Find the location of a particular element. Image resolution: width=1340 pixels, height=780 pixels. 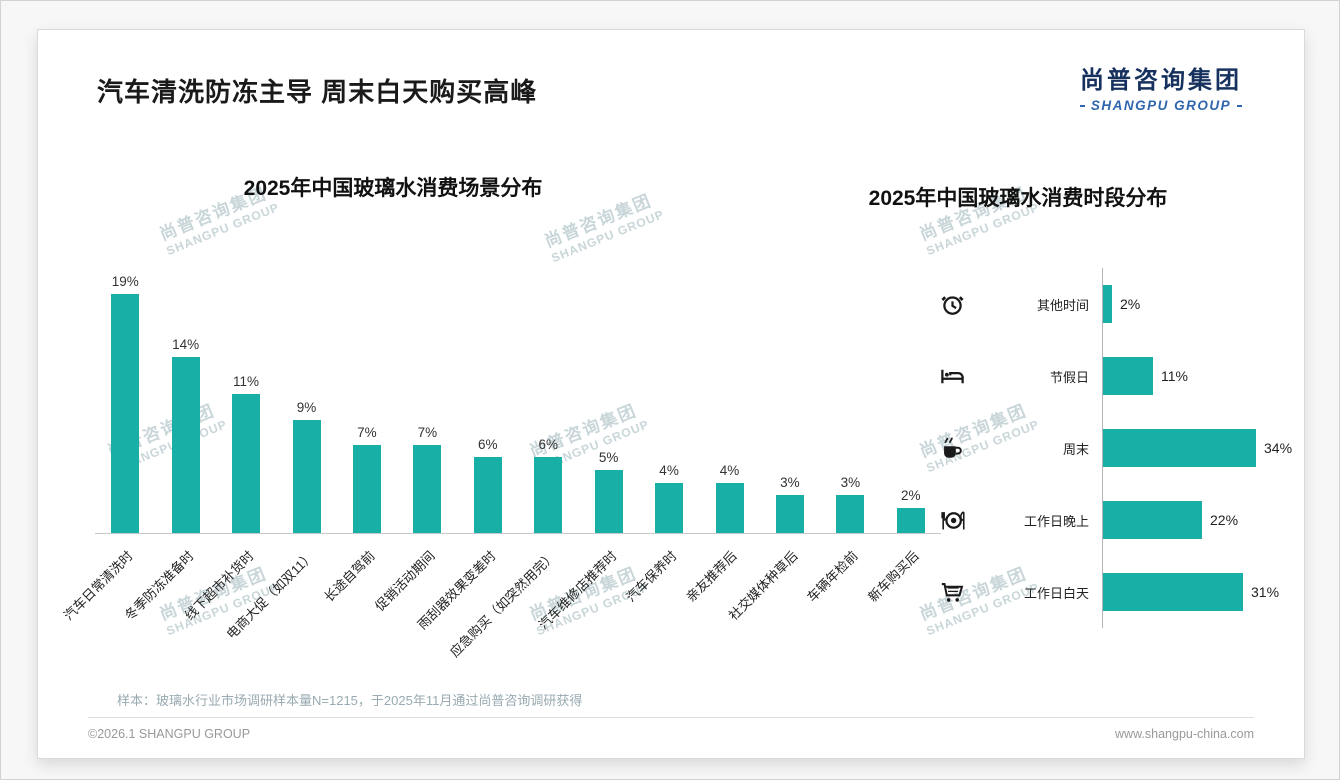

time-chart-row: 工作日晚上 22% is located at coordinates (1122, 520).